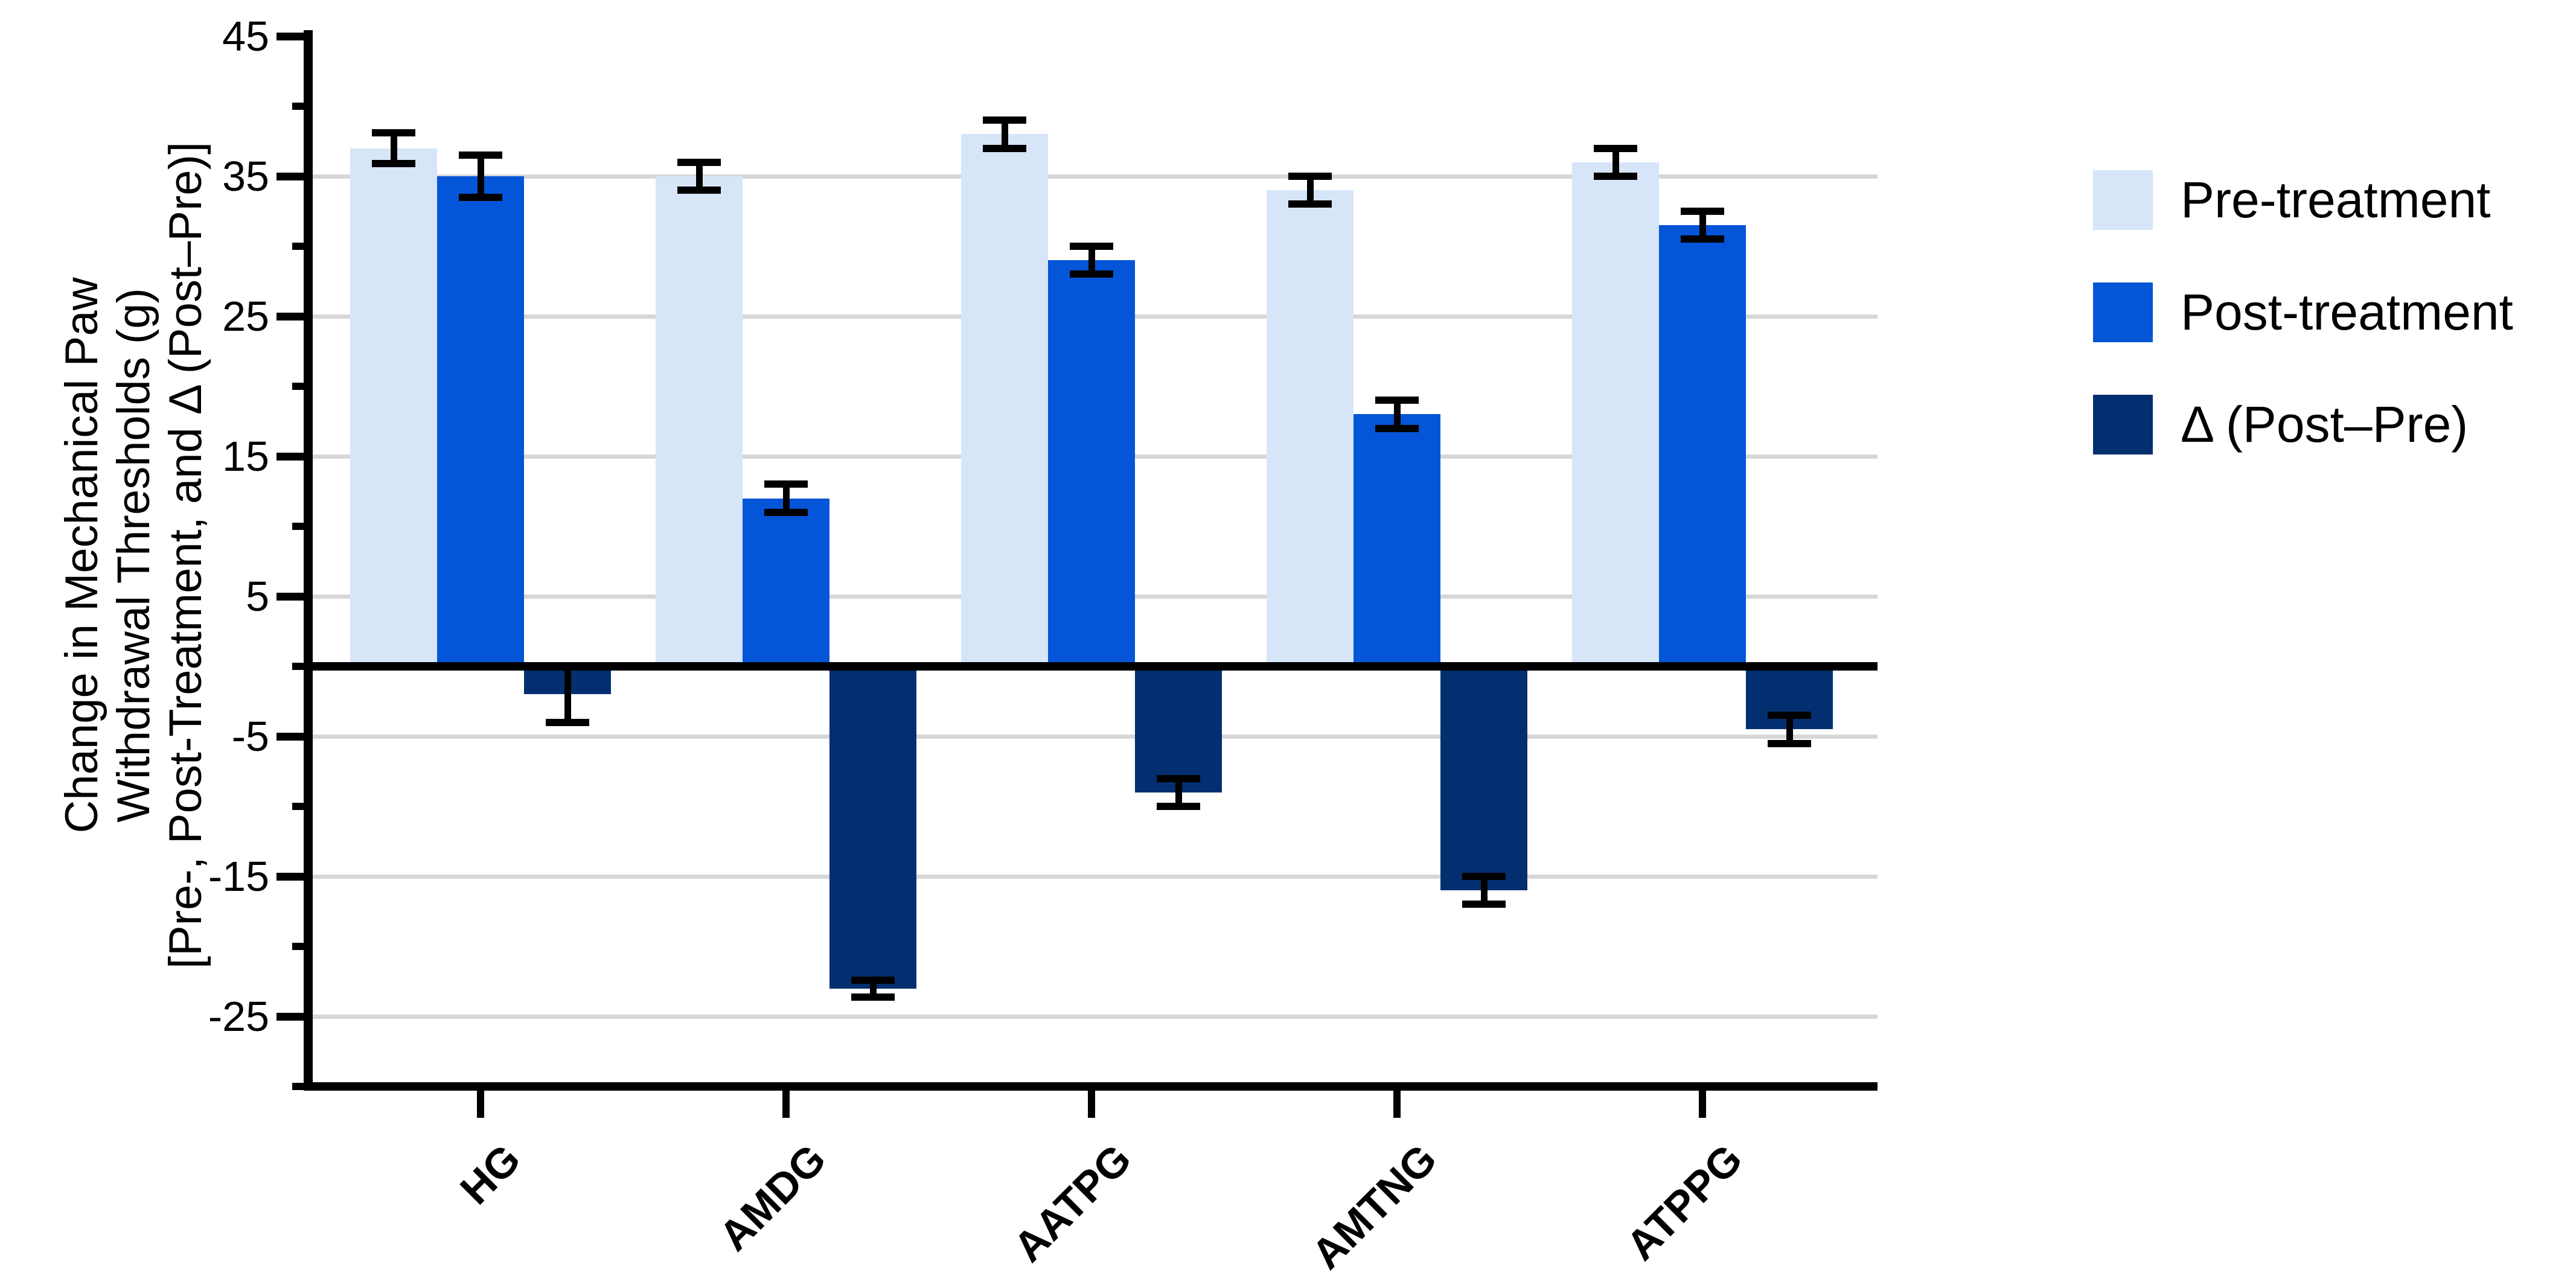 The height and width of the screenshot is (1282, 2576). Describe the element at coordinates (1790, 729) in the screenshot. I see `error-bar-atppg-post-pre-stem` at that location.